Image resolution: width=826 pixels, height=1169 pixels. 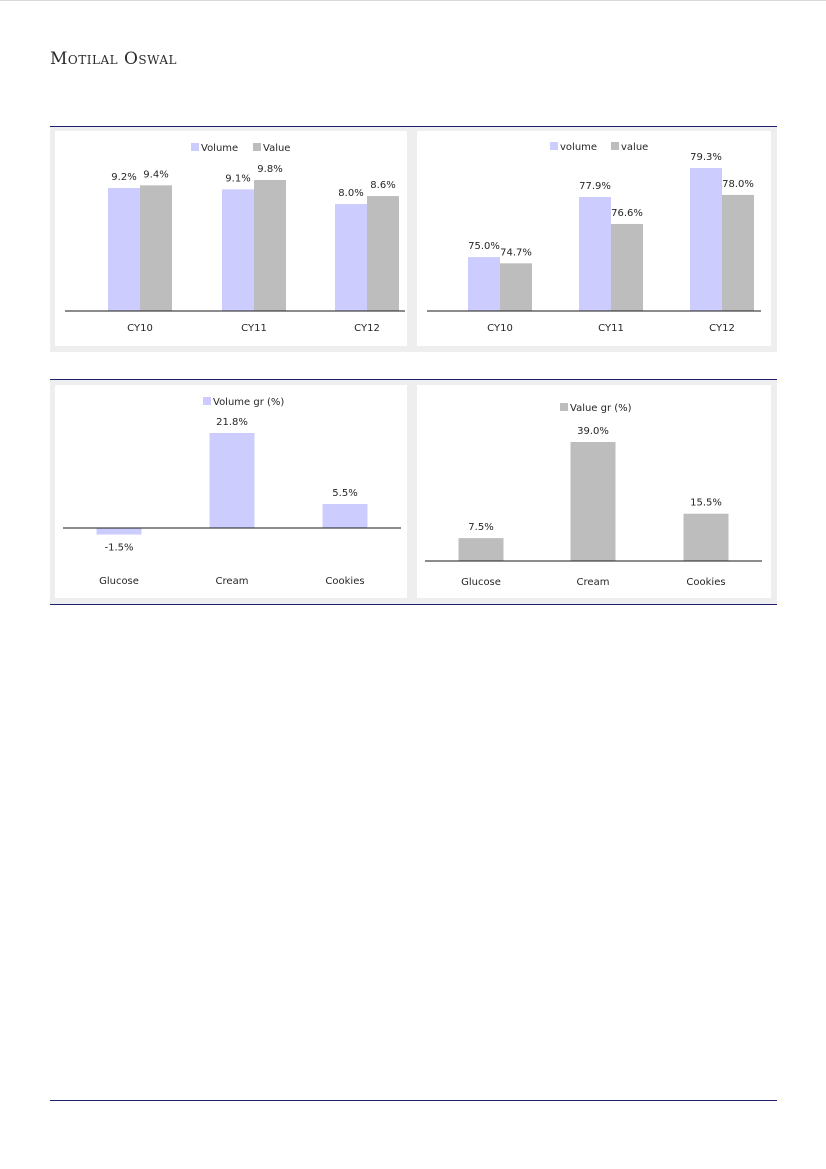 What do you see at coordinates (382, 185) in the screenshot?
I see `data-label-cy12-2: 8.6%` at bounding box center [382, 185].